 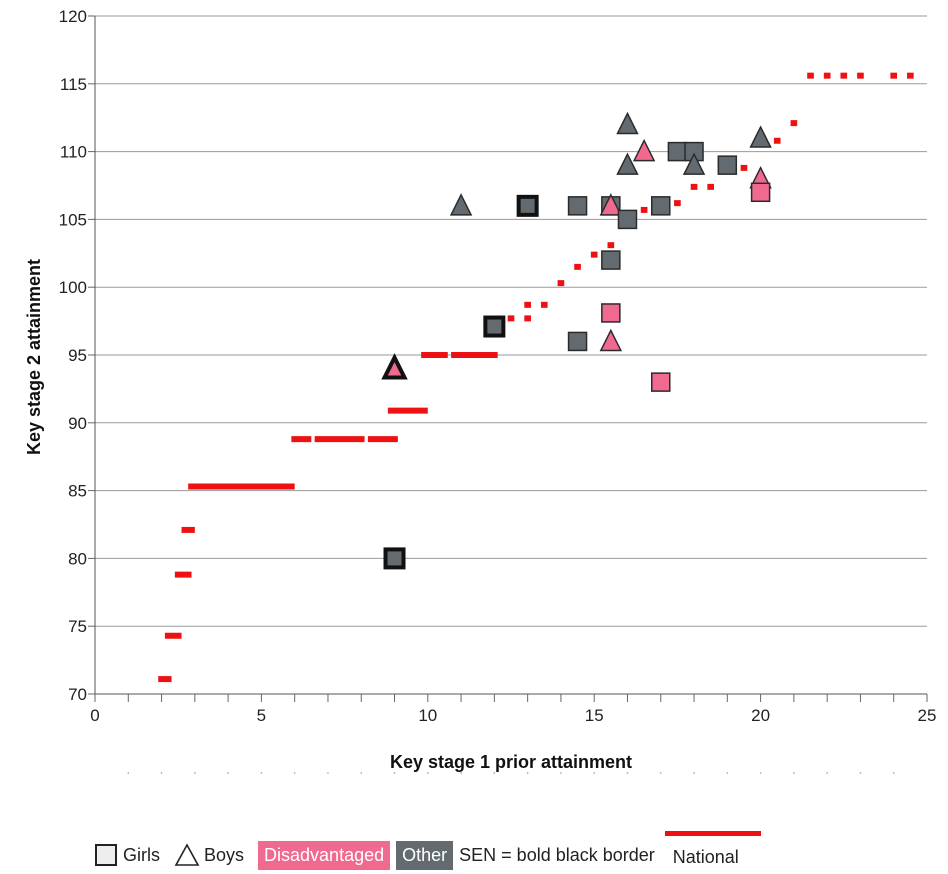 I want to click on x-tick-label: 0, so click(x=94, y=715).